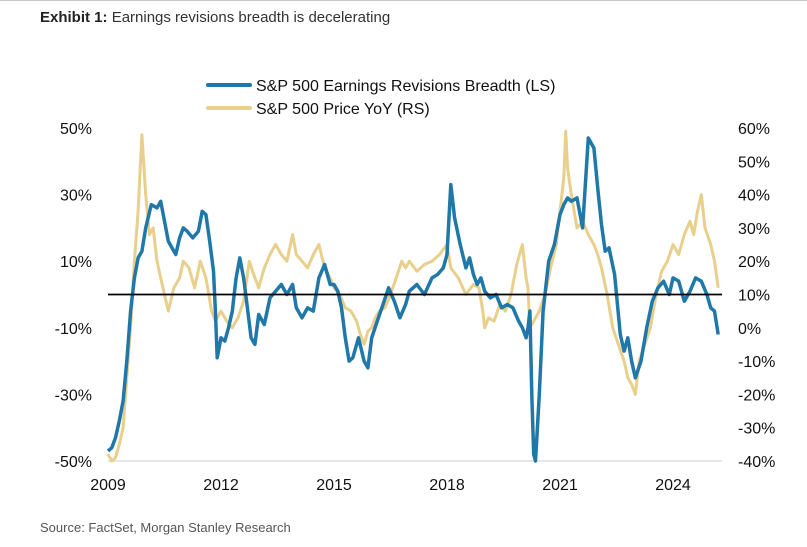 The image size is (807, 547). I want to click on x-tick-label: 2012, so click(221, 485).